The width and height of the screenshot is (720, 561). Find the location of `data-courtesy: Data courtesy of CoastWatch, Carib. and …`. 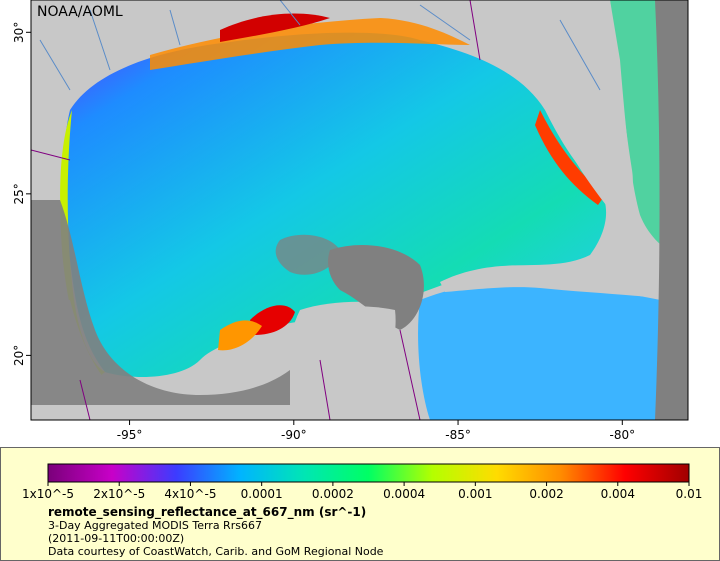

data-courtesy: Data courtesy of CoastWatch, Carib. and … is located at coordinates (216, 551).